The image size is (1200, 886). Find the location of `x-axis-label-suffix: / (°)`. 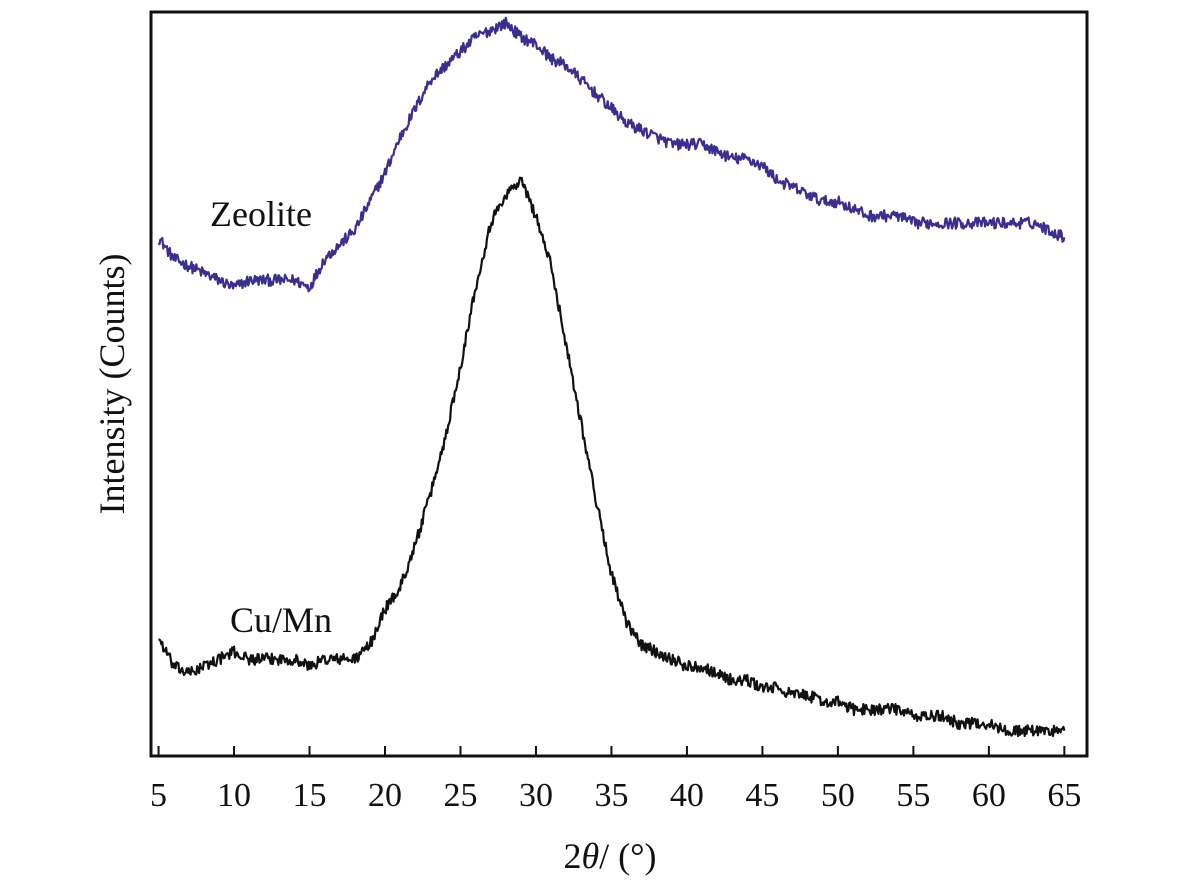

x-axis-label-suffix: / (°) is located at coordinates (627, 856).